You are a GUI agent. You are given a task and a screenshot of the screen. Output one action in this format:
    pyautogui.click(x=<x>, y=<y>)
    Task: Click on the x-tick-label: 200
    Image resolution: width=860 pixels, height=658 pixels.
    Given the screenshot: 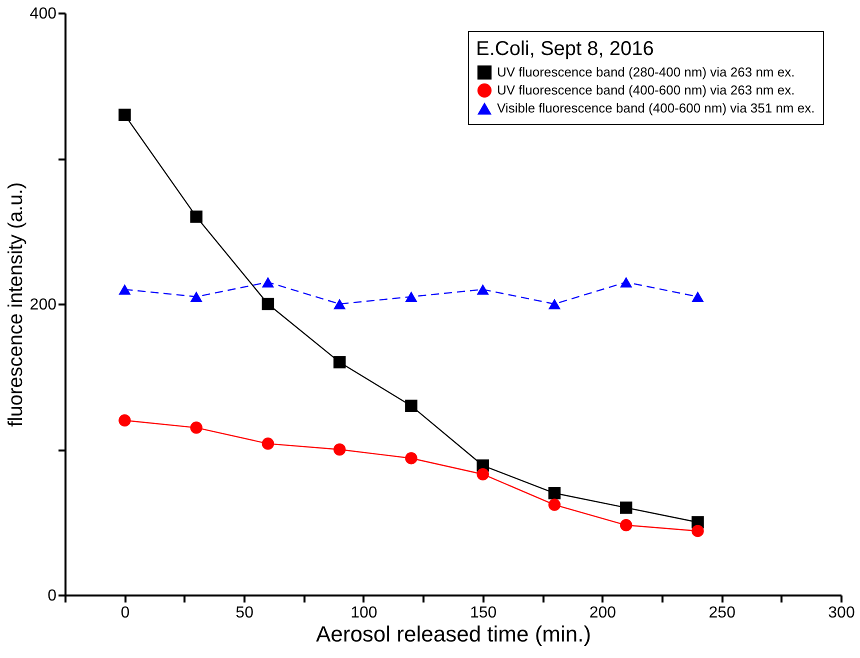 What is the action you would take?
    pyautogui.click(x=602, y=613)
    